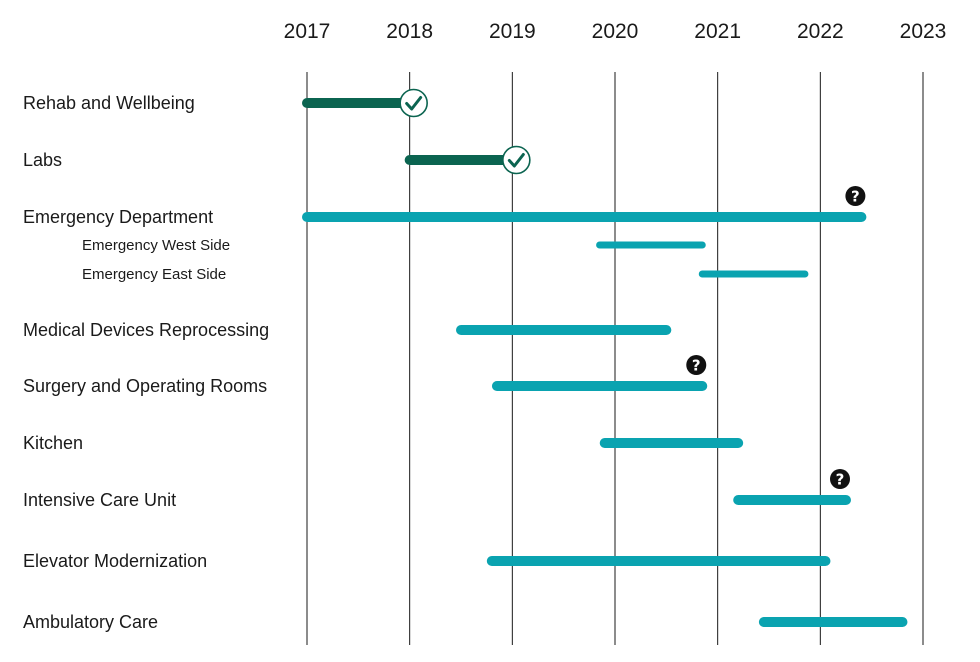 This screenshot has width=980, height=662. I want to click on task-label: Rehab and Wellbeing, so click(109, 103).